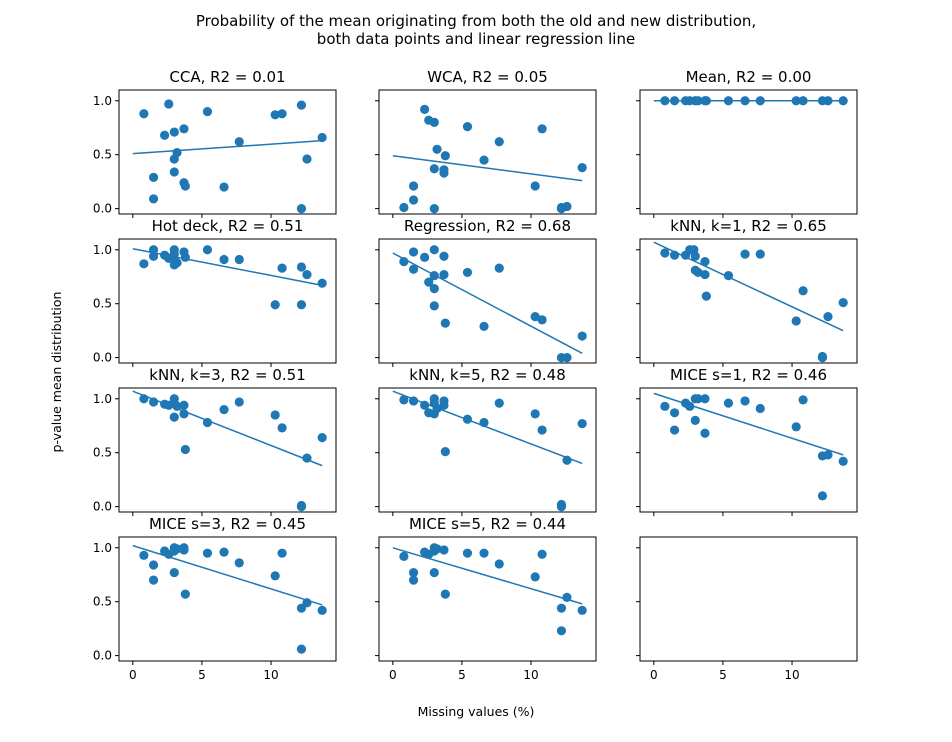 This screenshot has width=952, height=742. Describe the element at coordinates (487, 524) in the screenshot. I see `subplot-title: MICE s=5, R2 = 0.44` at that location.